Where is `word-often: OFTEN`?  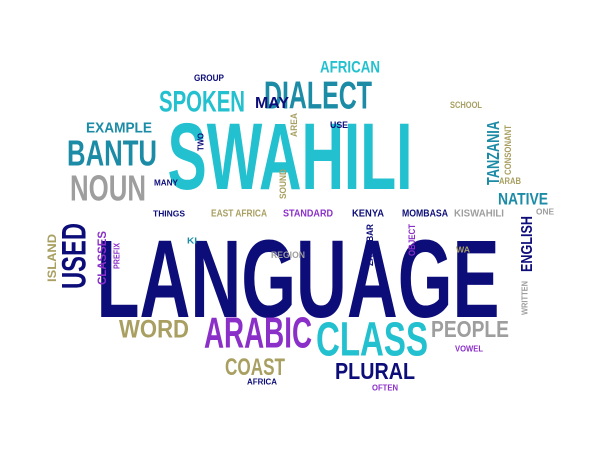 word-often: OFTEN is located at coordinates (385, 388).